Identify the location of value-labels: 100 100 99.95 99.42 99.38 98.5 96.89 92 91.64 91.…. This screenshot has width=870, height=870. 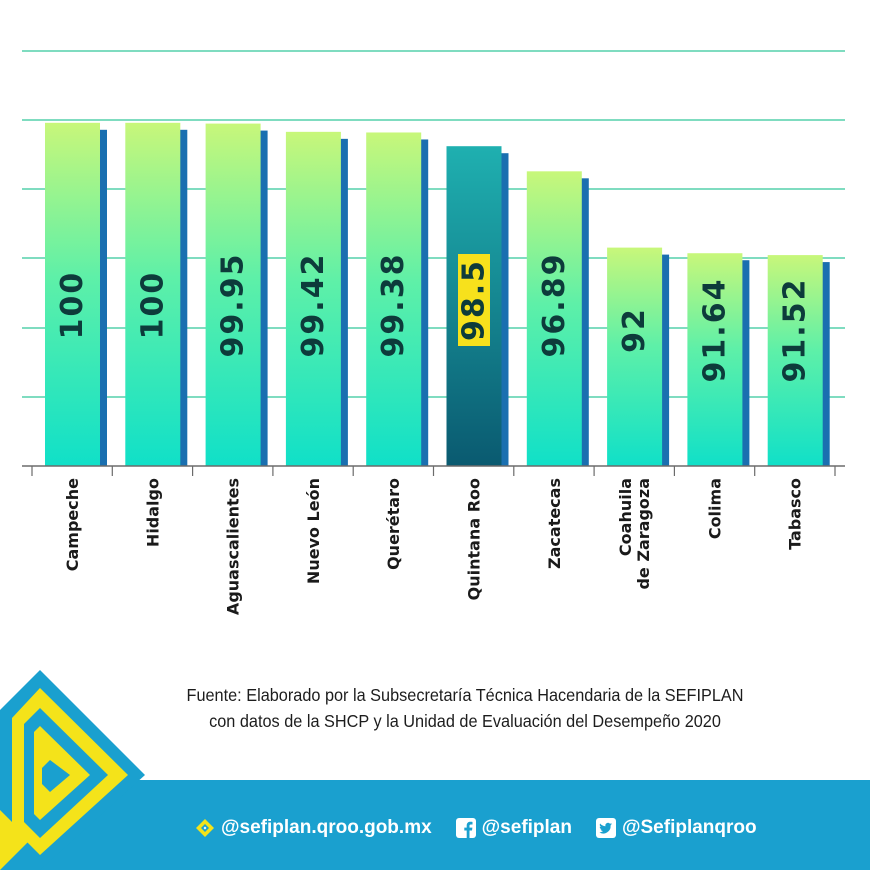
(434, 318).